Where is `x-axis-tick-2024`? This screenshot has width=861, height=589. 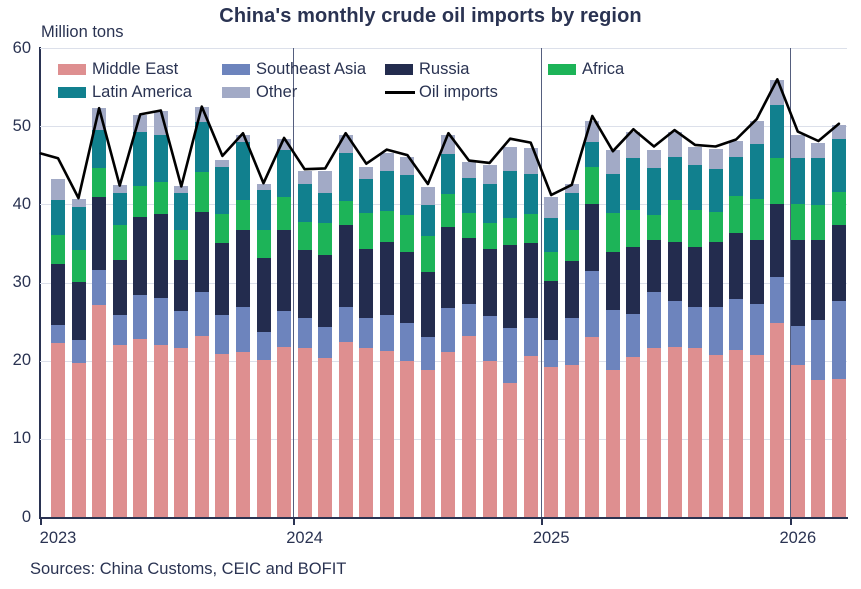
x-axis-tick-2024 is located at coordinates (294, 522).